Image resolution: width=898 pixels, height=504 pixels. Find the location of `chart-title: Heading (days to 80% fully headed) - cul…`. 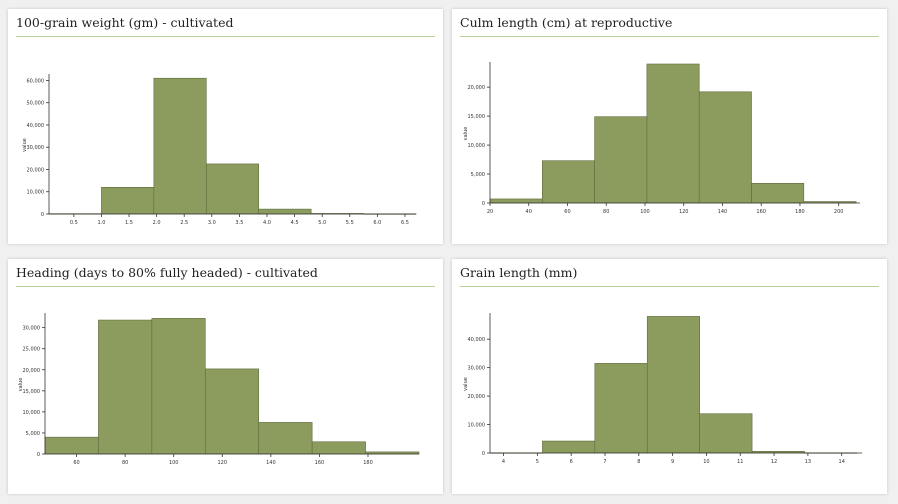

chart-title: Heading (days to 80% fully headed) - cul… is located at coordinates (167, 272).